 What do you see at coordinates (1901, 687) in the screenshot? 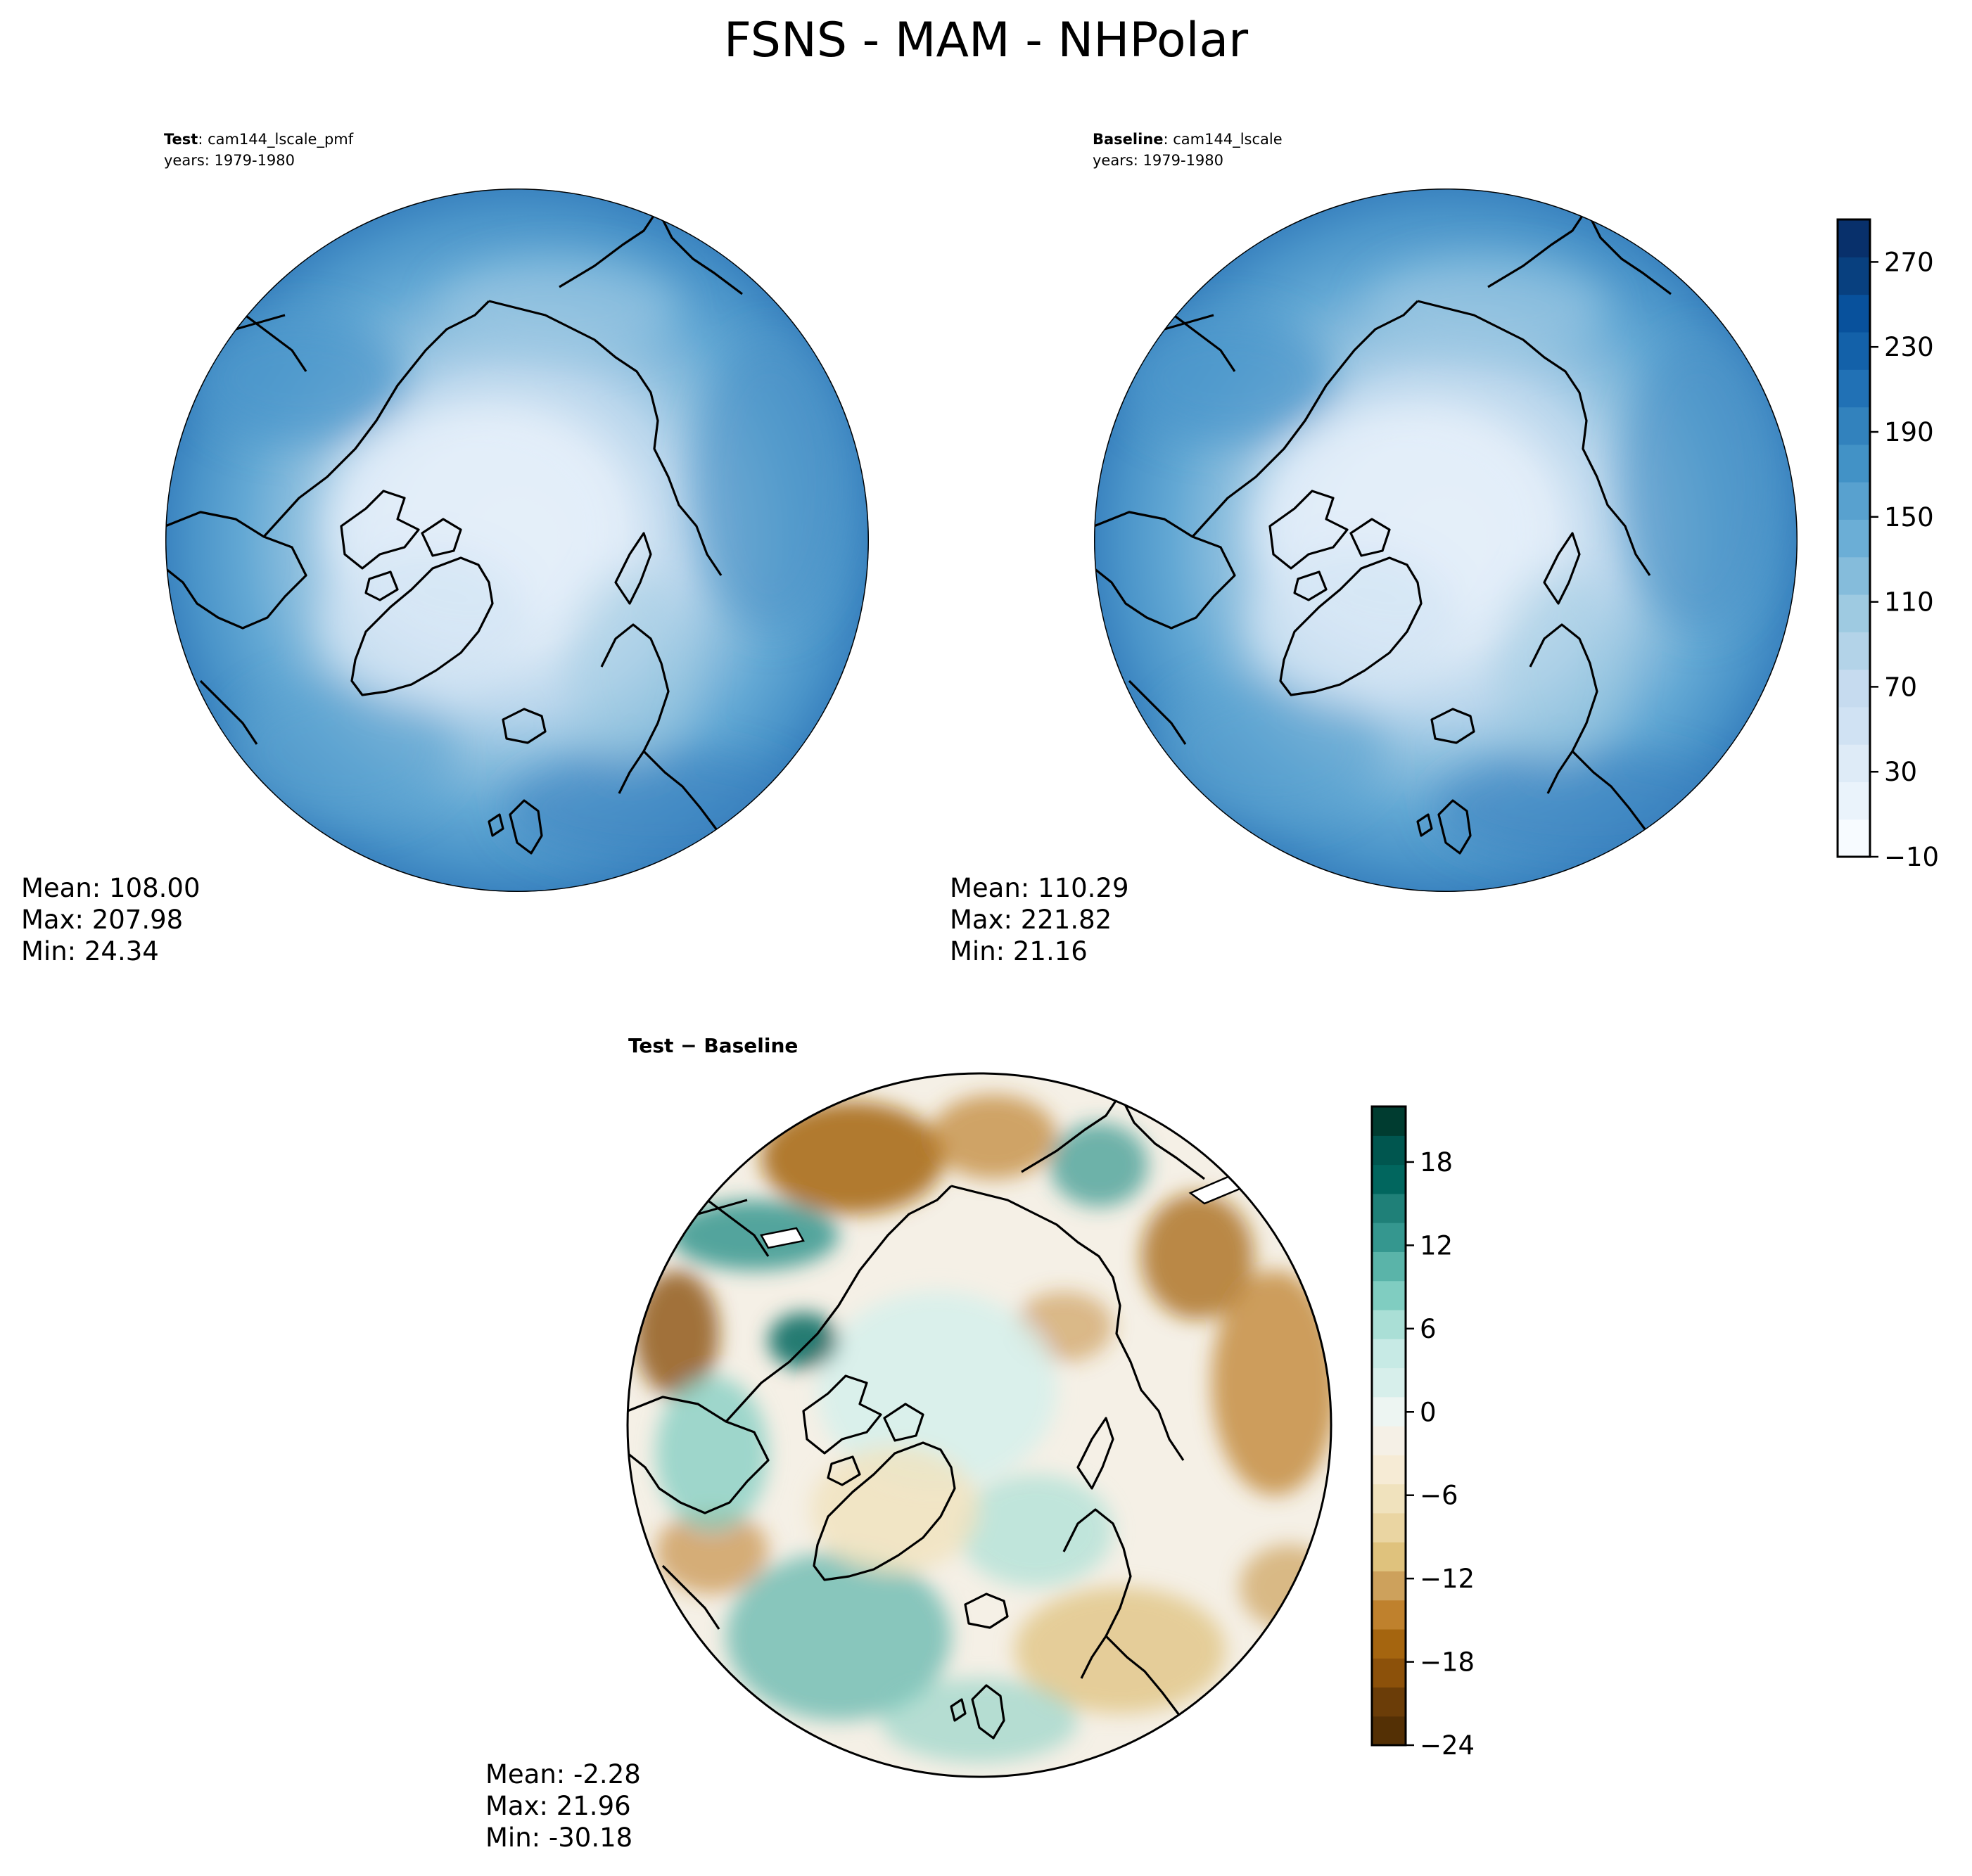
I see `main-colorbar-tick-label: 70` at bounding box center [1901, 687].